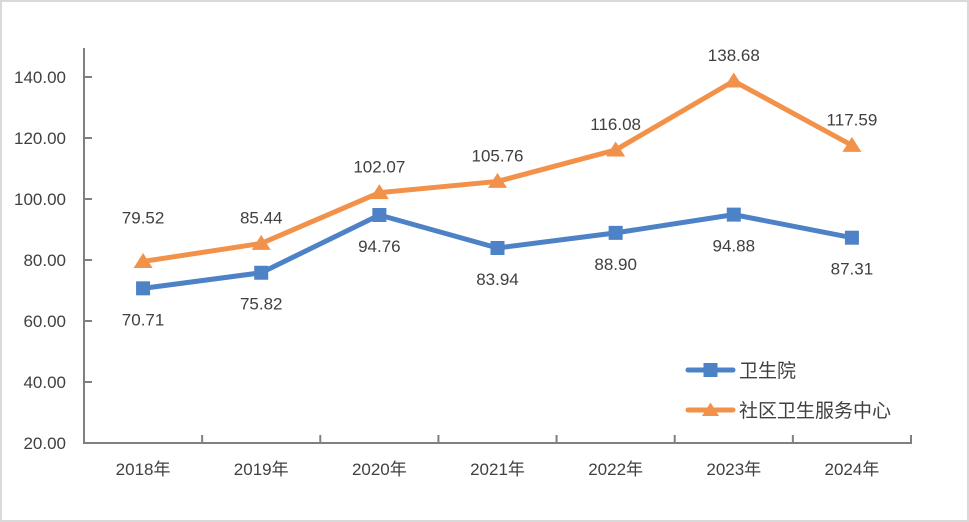 This screenshot has height=522, width=969. What do you see at coordinates (733, 469) in the screenshot?
I see `x-axis-label: 2023年` at bounding box center [733, 469].